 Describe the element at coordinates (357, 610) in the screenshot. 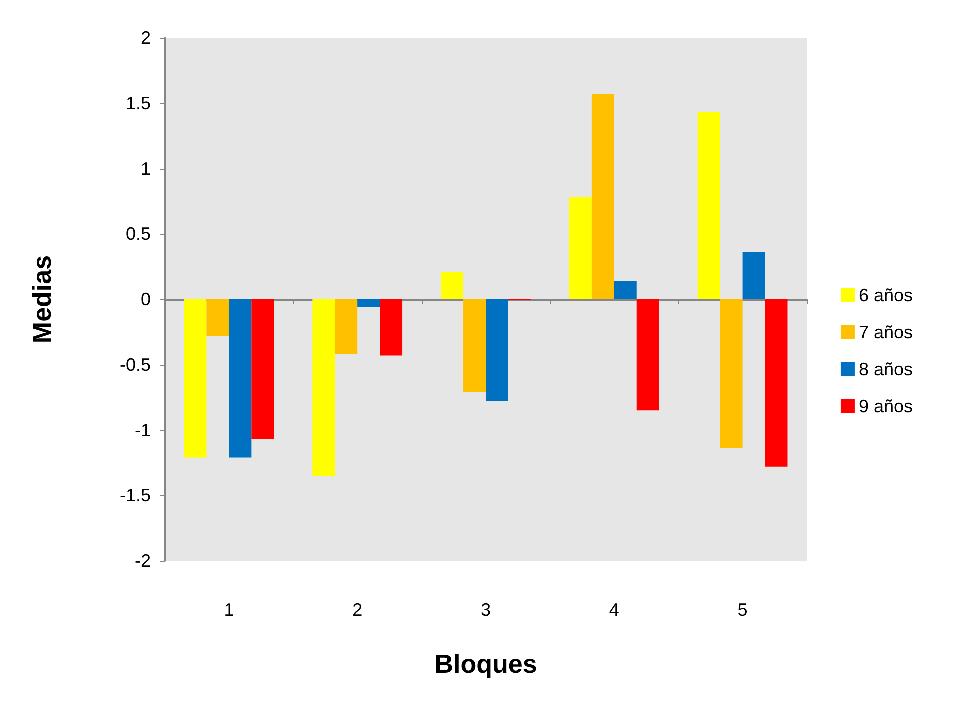

I see `x-tick-label: 2` at that location.